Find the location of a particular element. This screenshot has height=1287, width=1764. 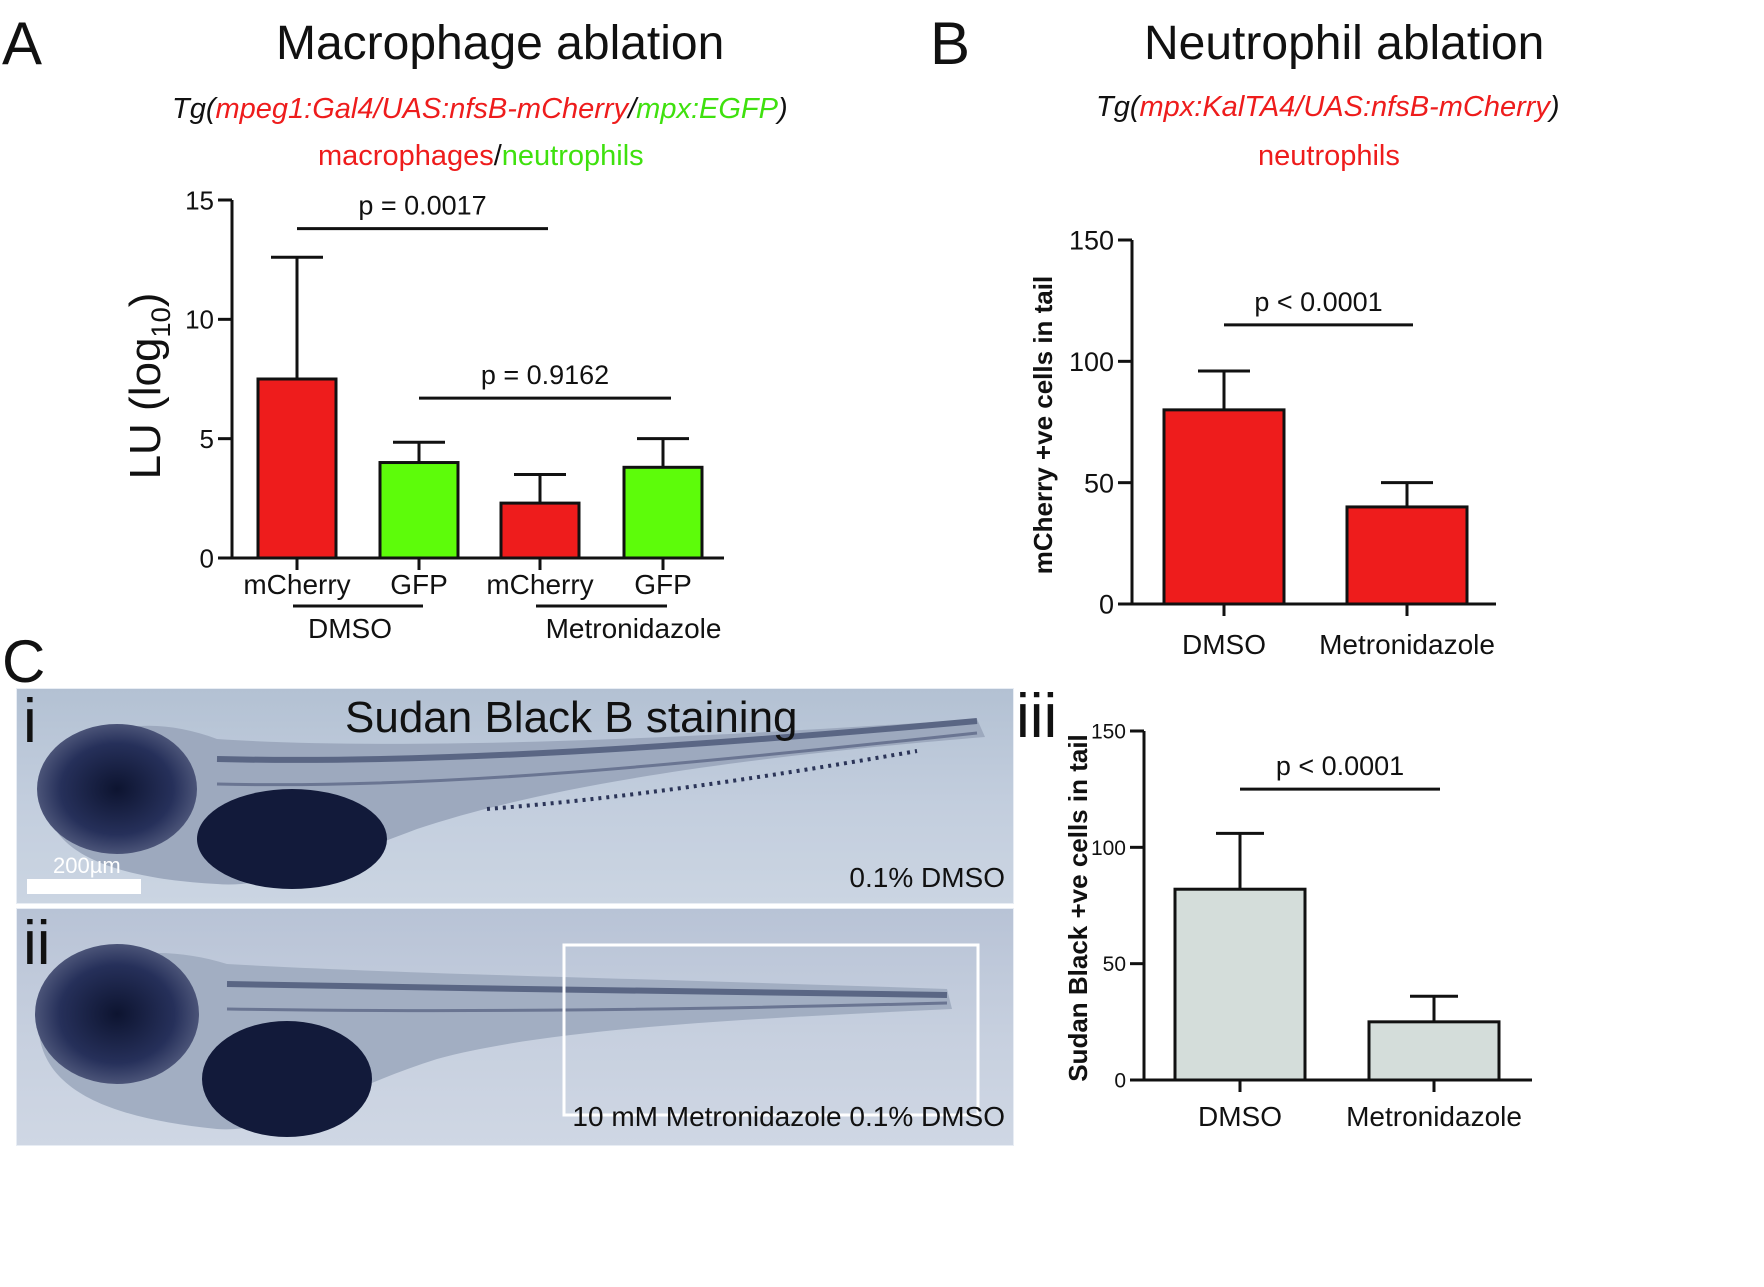

panel-b-transgene: Tg(mpx:KalTA4/UAS:nfsB-mCherry) is located at coordinates (1328, 107).